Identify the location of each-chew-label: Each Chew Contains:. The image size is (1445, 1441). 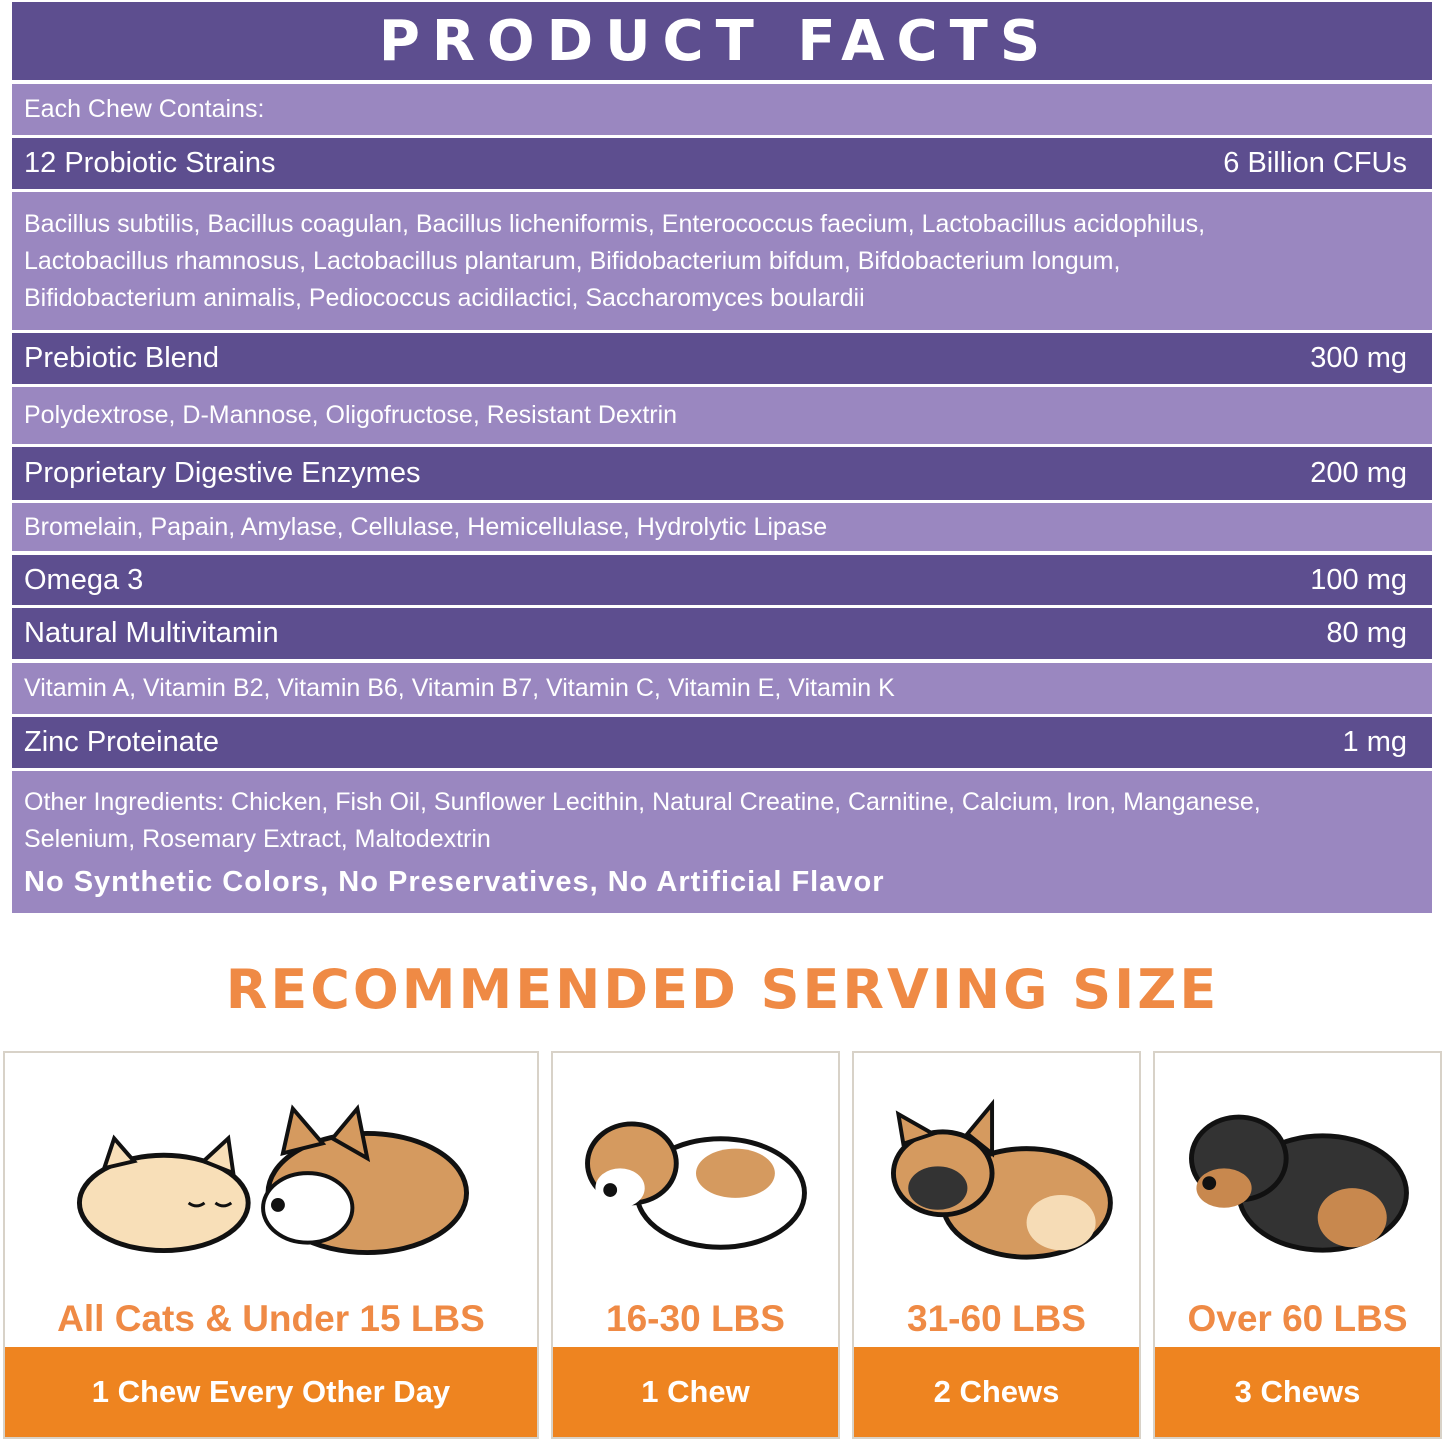
(722, 109).